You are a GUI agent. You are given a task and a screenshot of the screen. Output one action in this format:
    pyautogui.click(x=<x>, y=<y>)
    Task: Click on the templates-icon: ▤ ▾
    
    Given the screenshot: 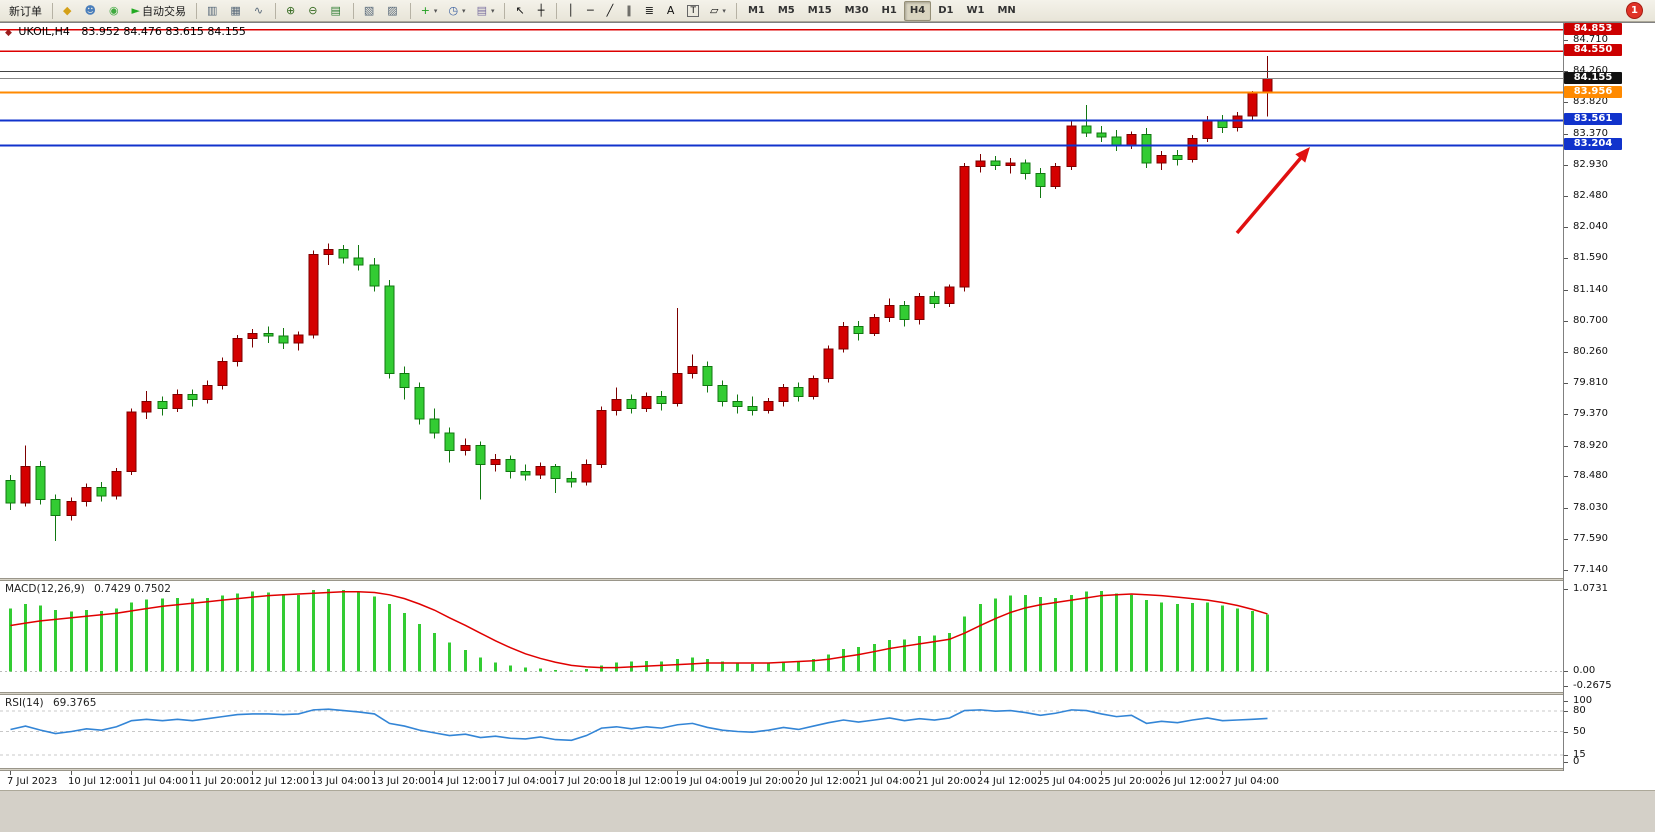 What is the action you would take?
    pyautogui.click(x=486, y=11)
    